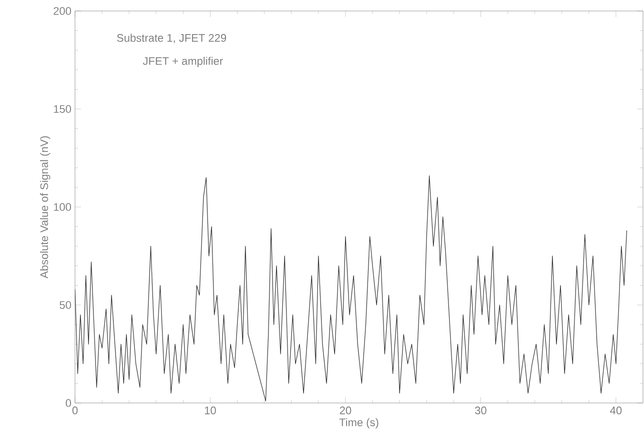 The height and width of the screenshot is (443, 644). What do you see at coordinates (63, 11) in the screenshot?
I see `y-tick-label: 200` at bounding box center [63, 11].